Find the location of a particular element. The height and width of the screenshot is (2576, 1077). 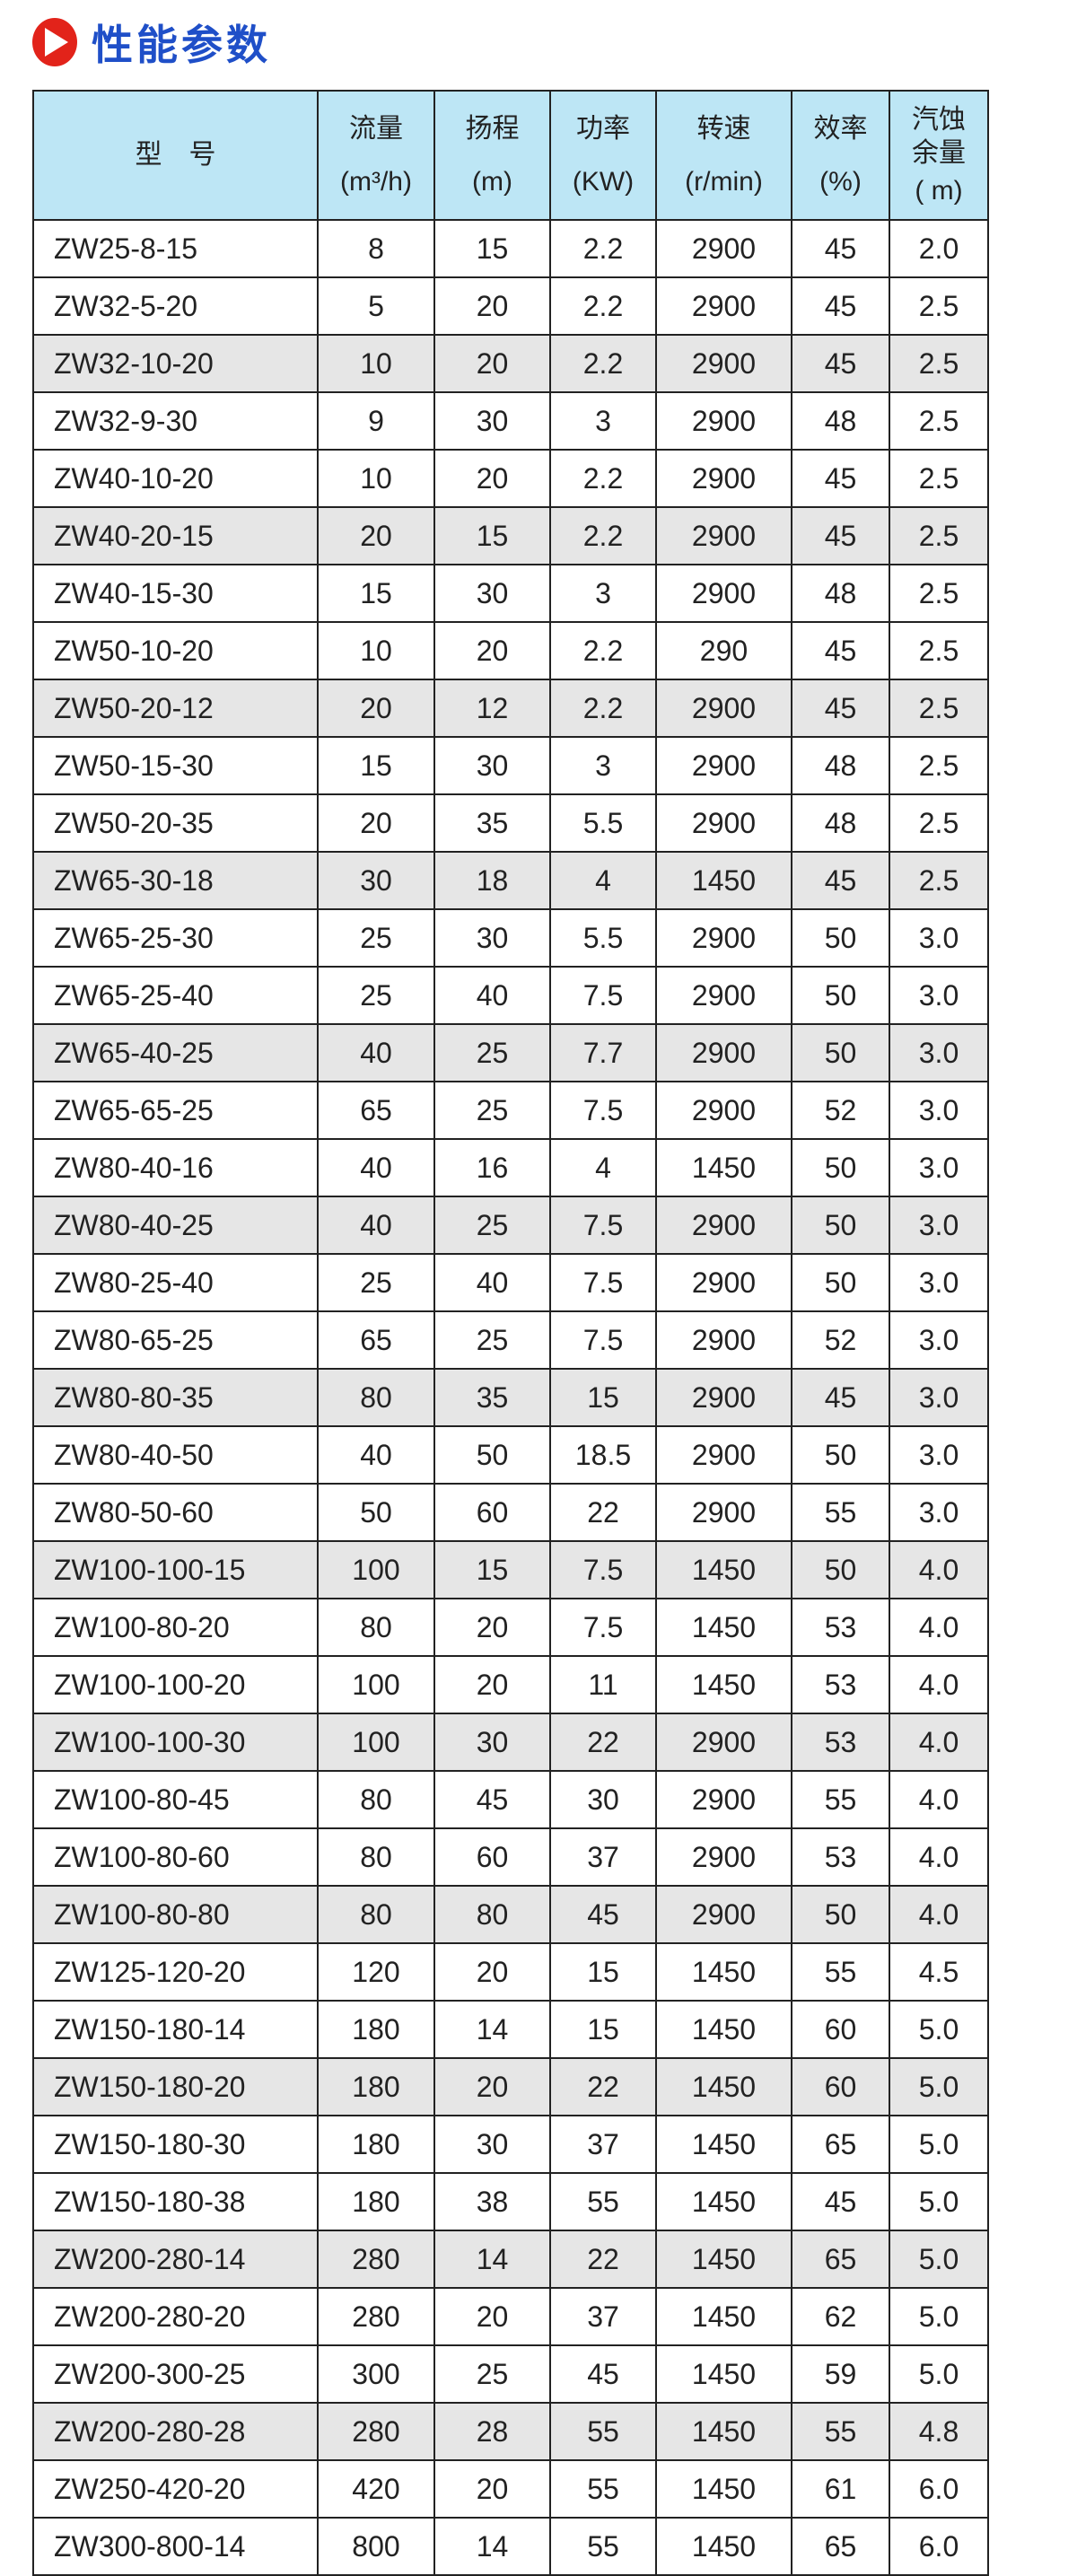

column-name: 效率 is located at coordinates (840, 128).